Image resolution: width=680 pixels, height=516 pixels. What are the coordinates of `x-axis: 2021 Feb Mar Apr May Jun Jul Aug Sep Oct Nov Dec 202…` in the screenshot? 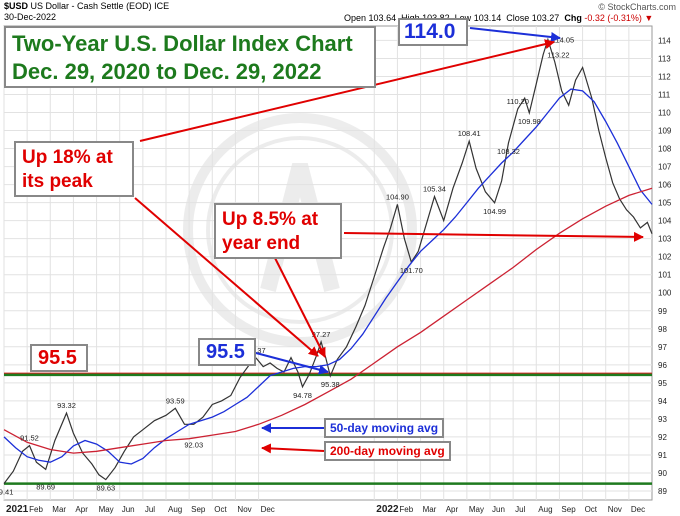 It's located at (325, 509).